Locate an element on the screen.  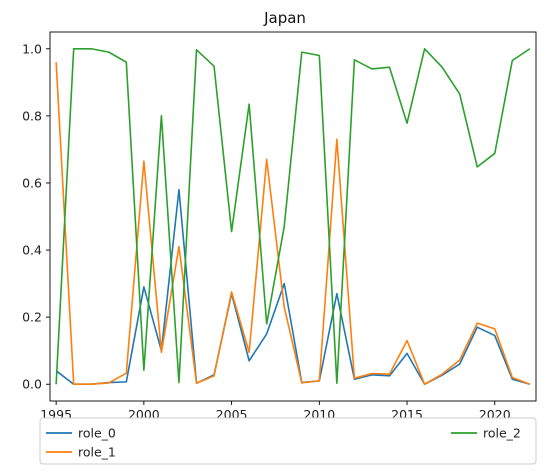
legend: role_0 role_1 role_2 is located at coordinates (288, 441).